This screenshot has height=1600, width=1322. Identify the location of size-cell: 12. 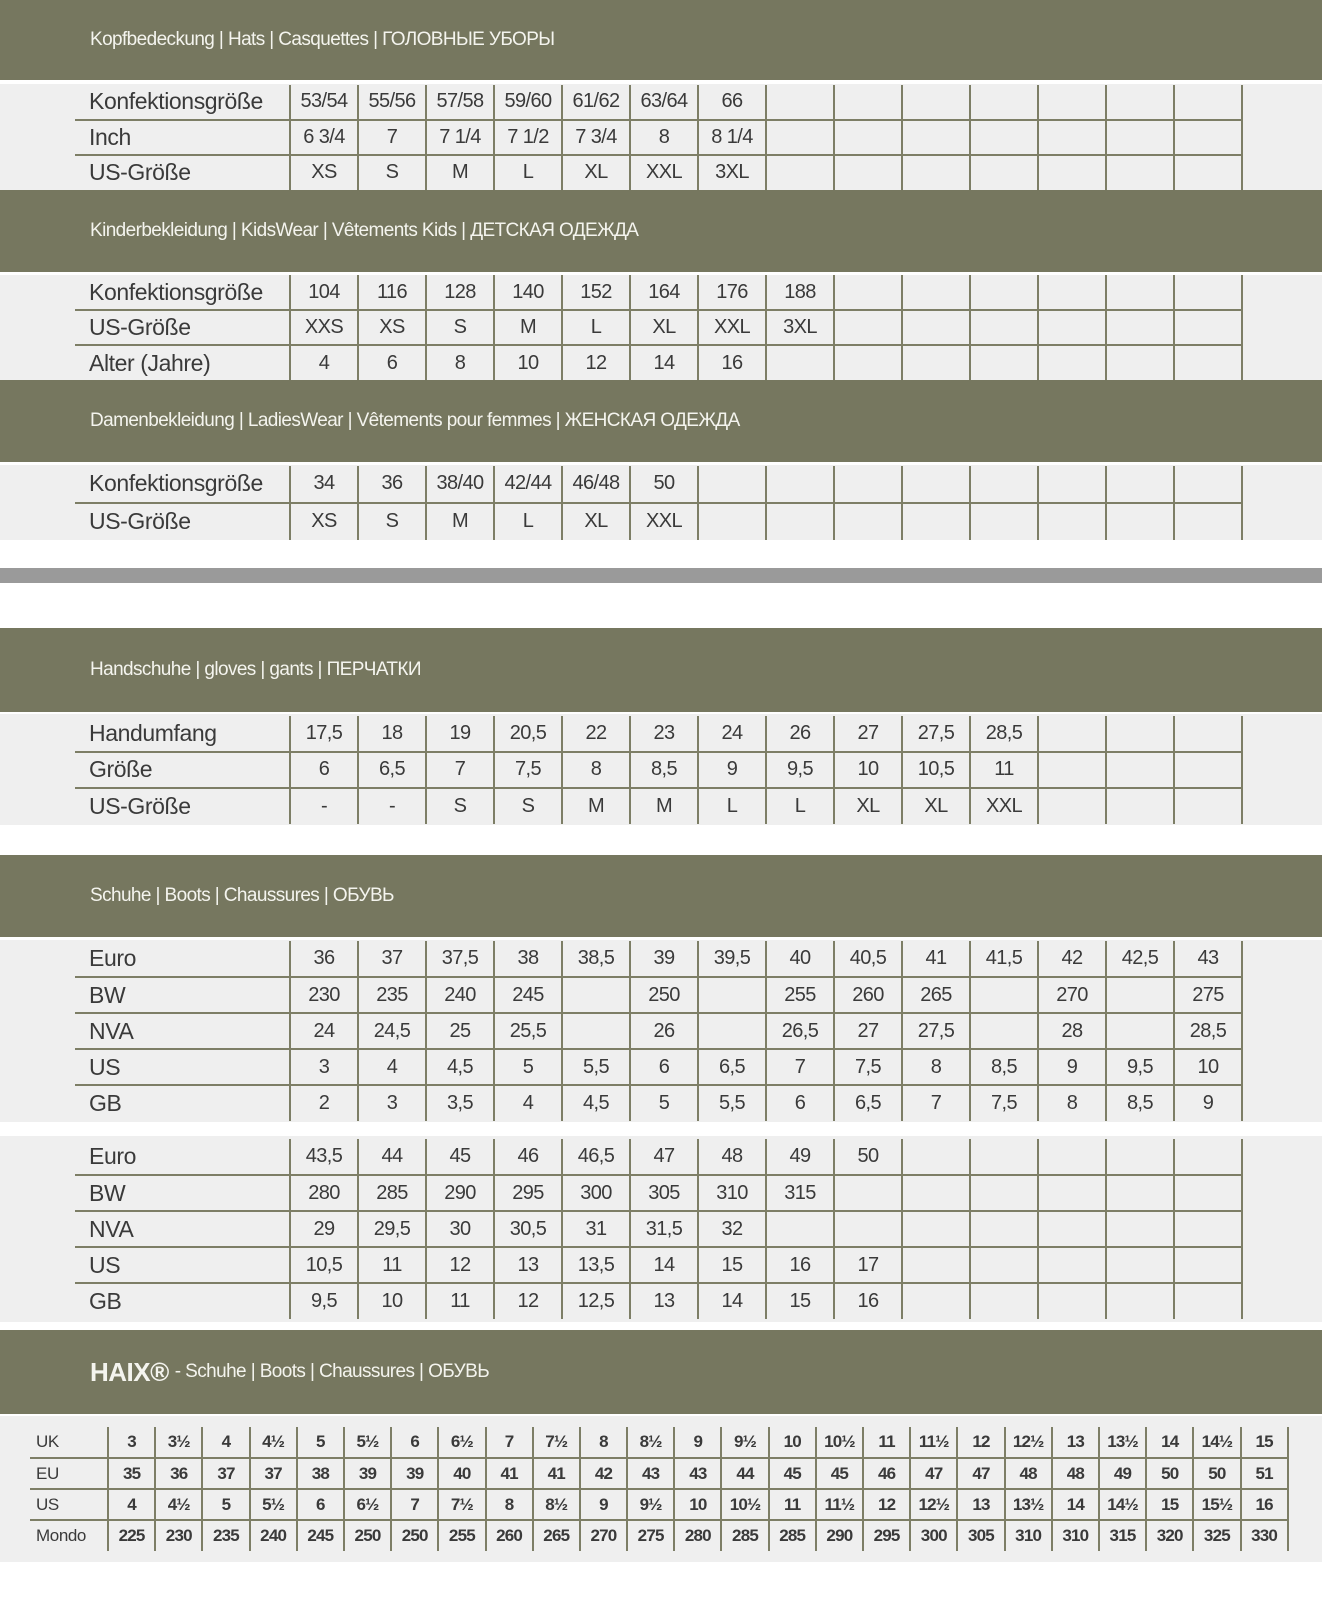
(595, 362).